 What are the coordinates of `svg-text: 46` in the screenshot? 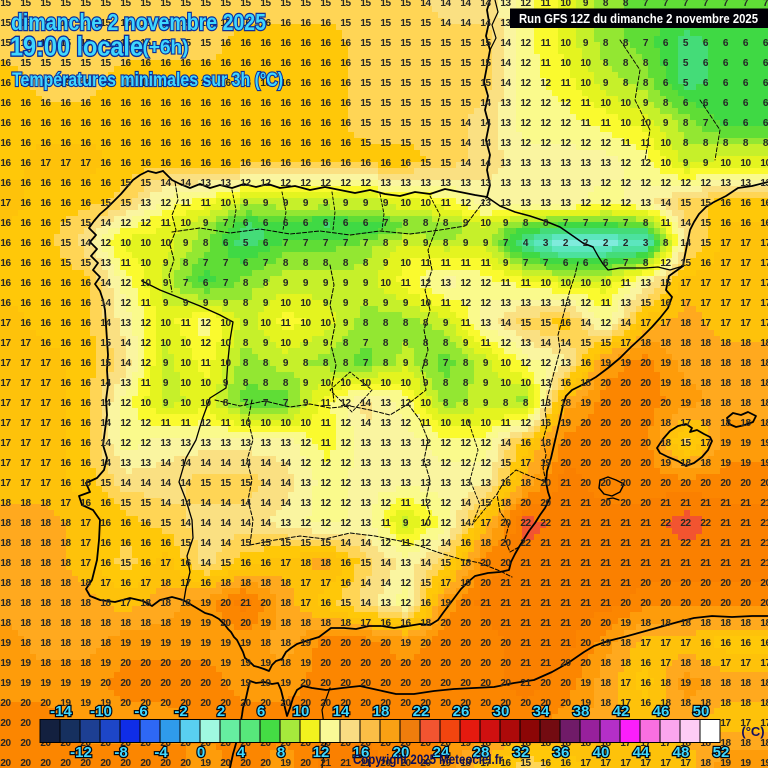 It's located at (661, 711).